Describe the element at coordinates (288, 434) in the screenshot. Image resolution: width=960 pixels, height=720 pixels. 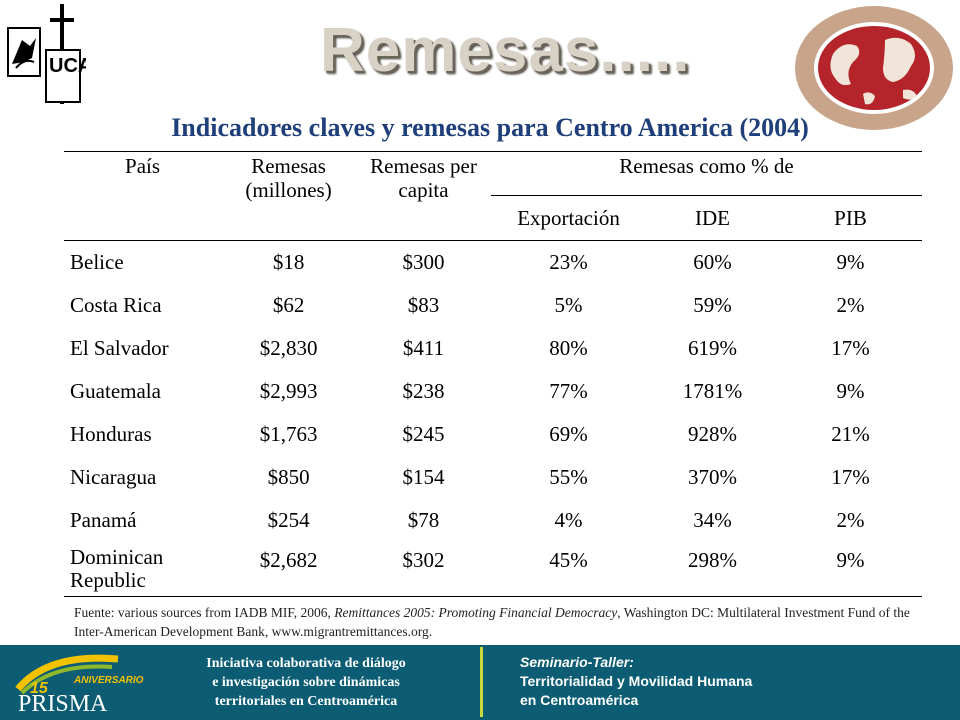
I see `remesas-cell: $1,763` at that location.